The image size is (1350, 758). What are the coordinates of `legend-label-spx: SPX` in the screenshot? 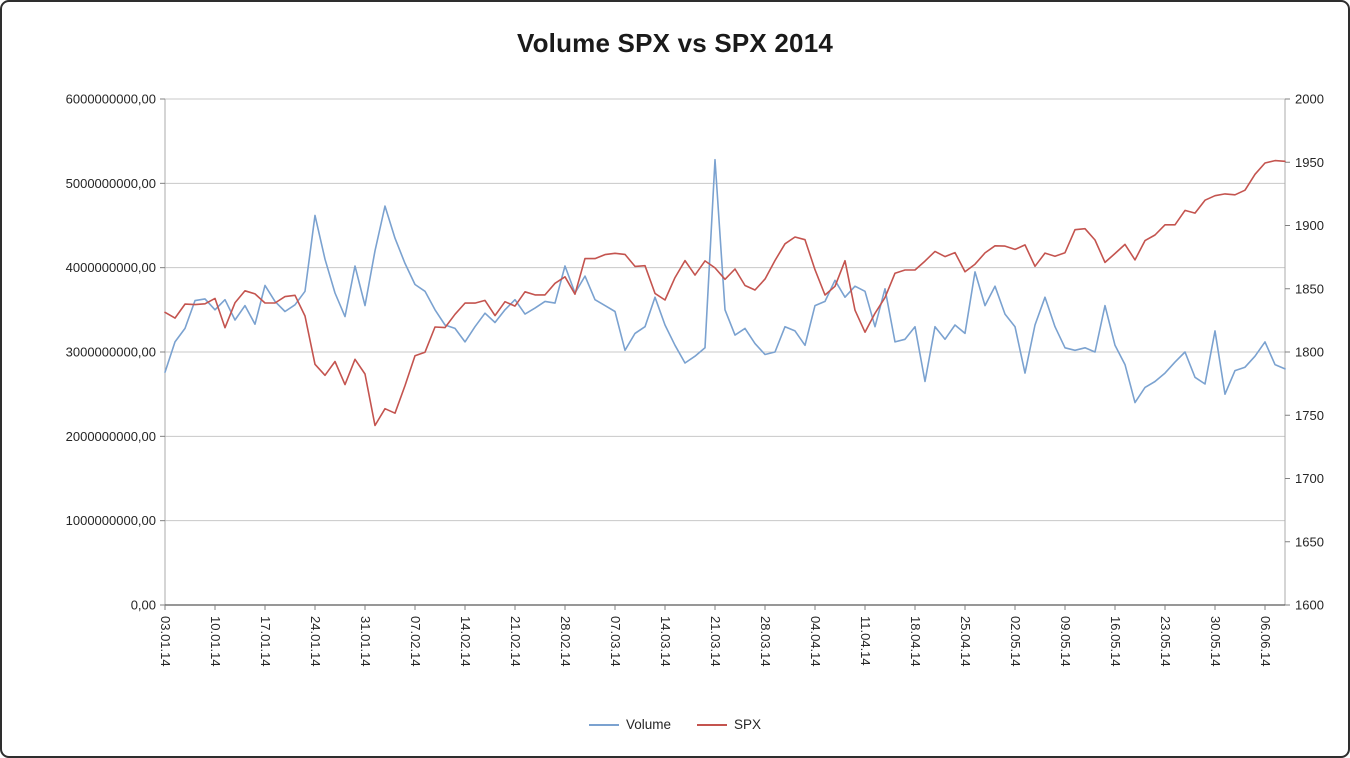 It's located at (748, 724).